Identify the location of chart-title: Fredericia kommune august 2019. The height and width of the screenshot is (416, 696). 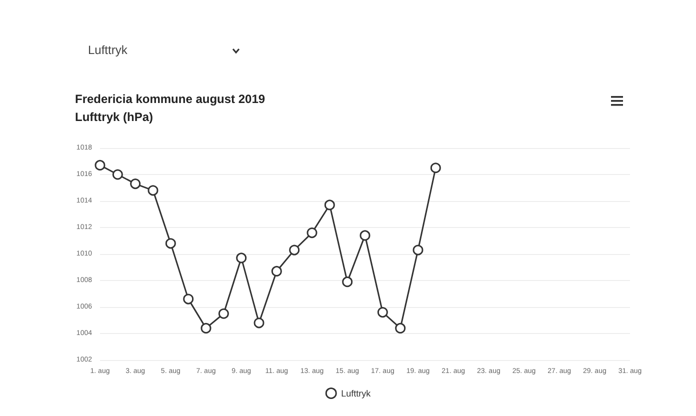
(170, 99).